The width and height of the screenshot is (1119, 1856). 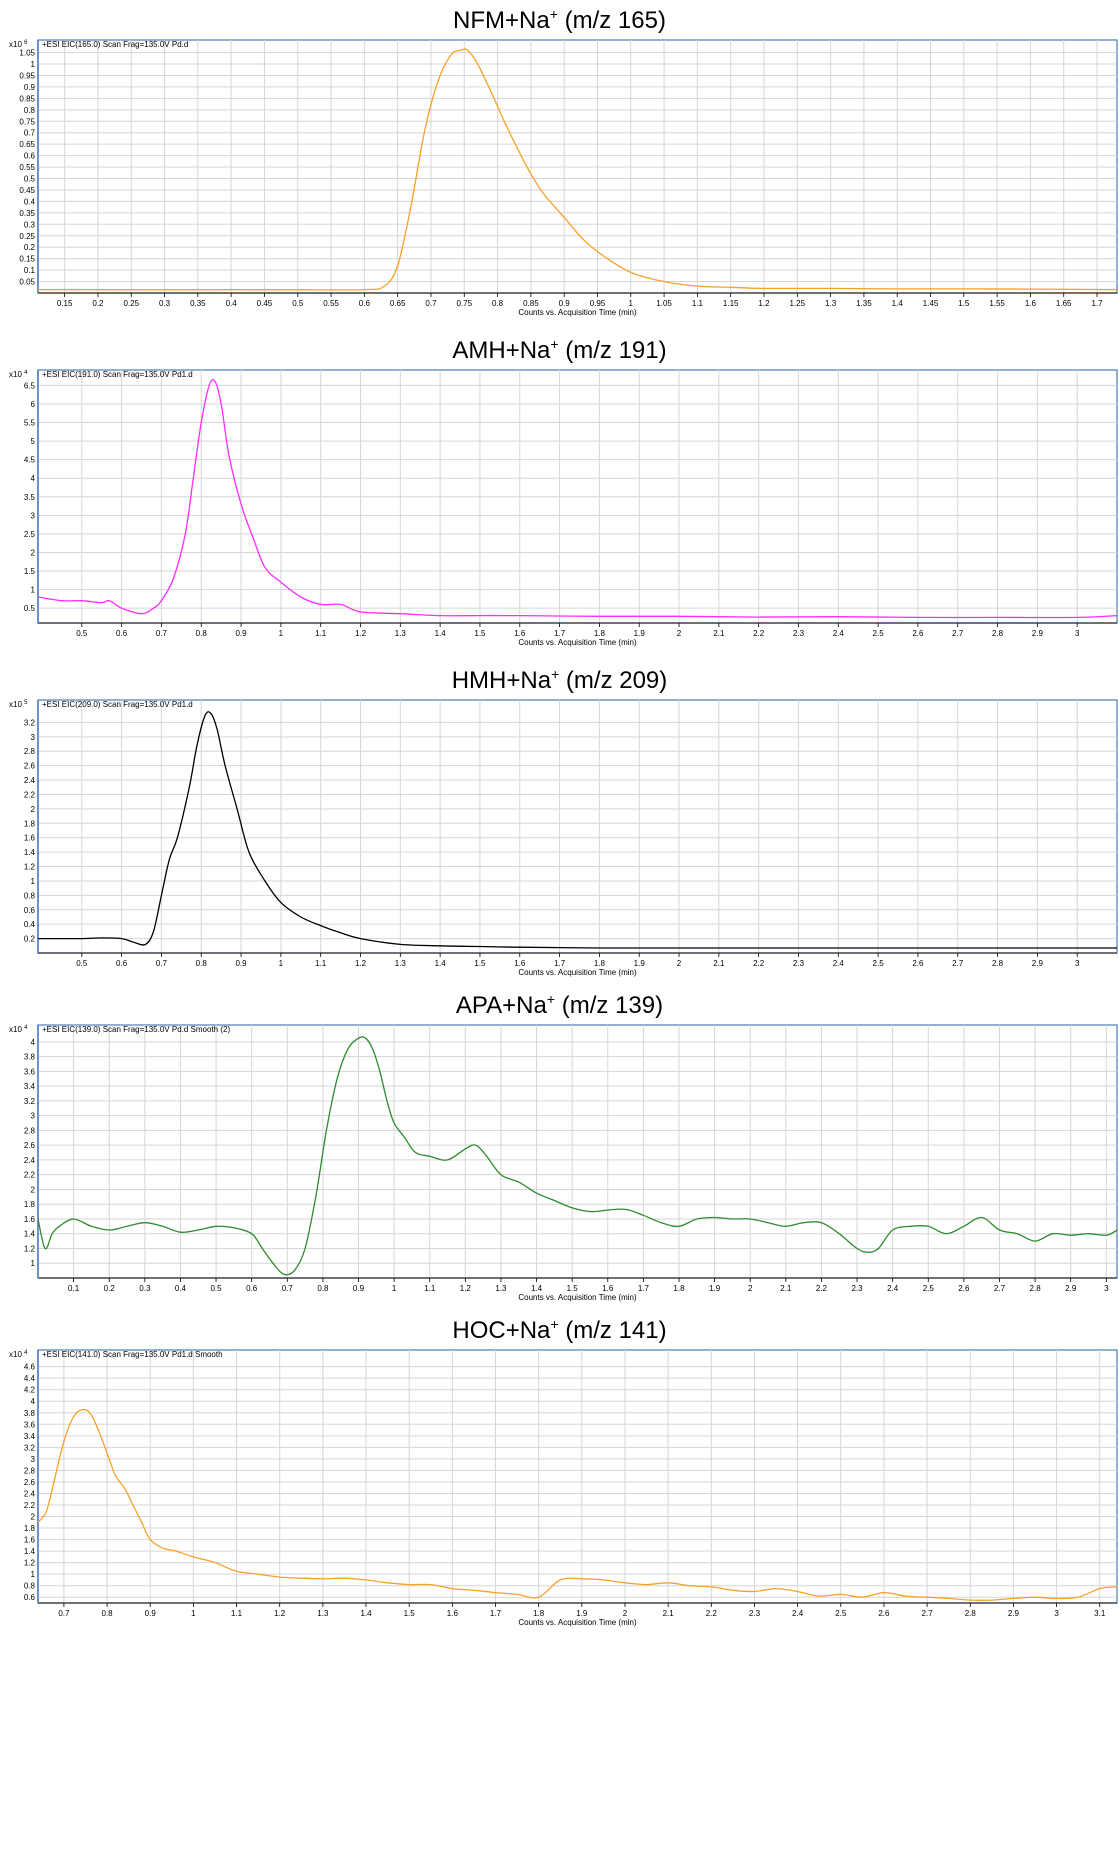 What do you see at coordinates (30, 766) in the screenshot?
I see `y-tick-label: 2.6` at bounding box center [30, 766].